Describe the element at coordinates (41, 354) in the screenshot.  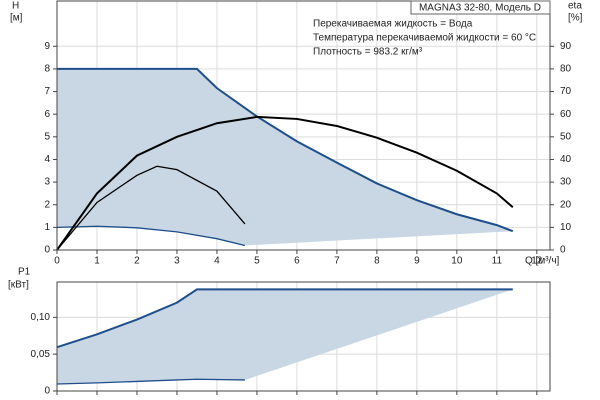
I see `y-tick-label: 0,05` at that location.